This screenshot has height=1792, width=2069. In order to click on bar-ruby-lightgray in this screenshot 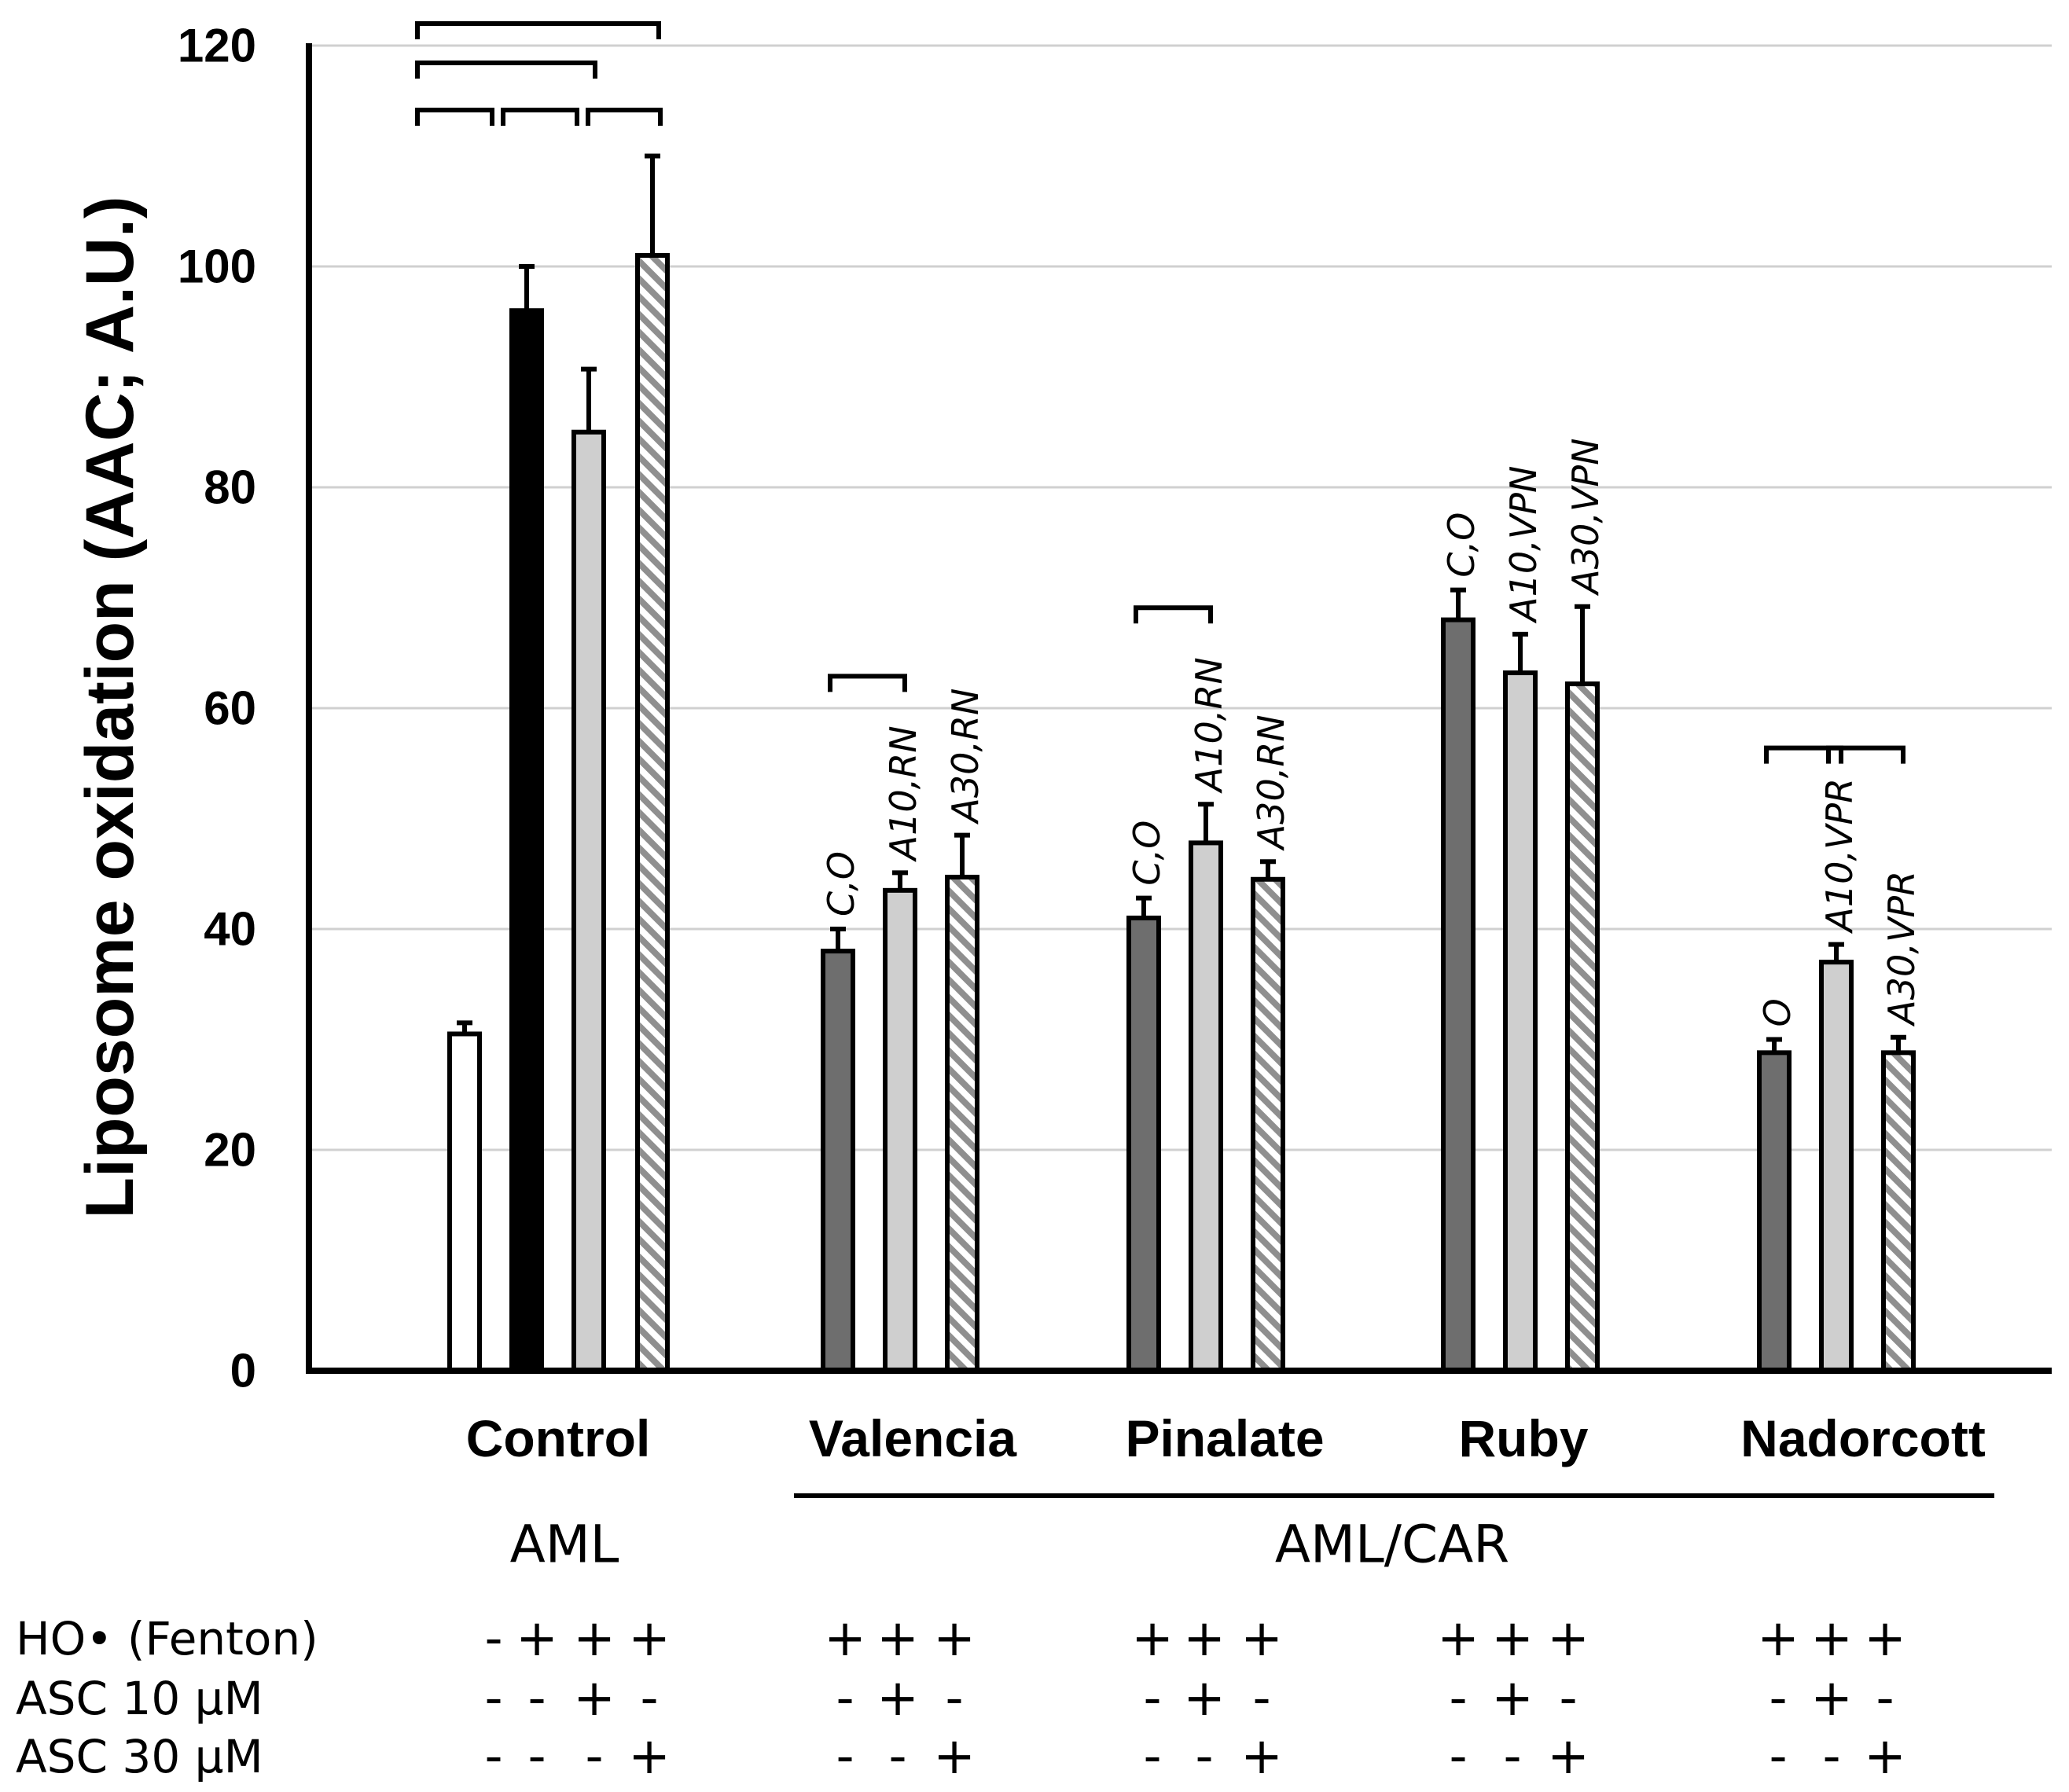, I will do `click(1521, 1021)`.